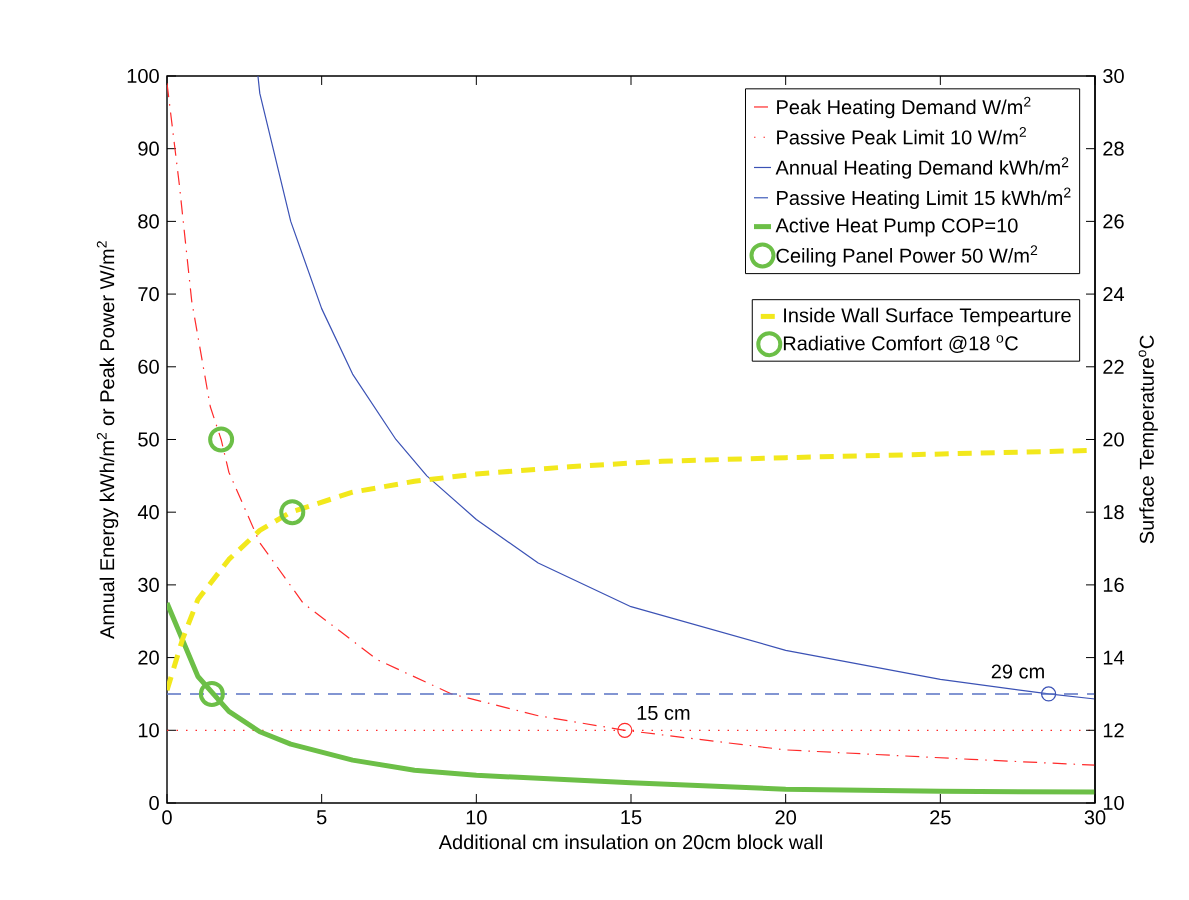 The height and width of the screenshot is (900, 1189). I want to click on y2-tick-label: 28, so click(1113, 148).